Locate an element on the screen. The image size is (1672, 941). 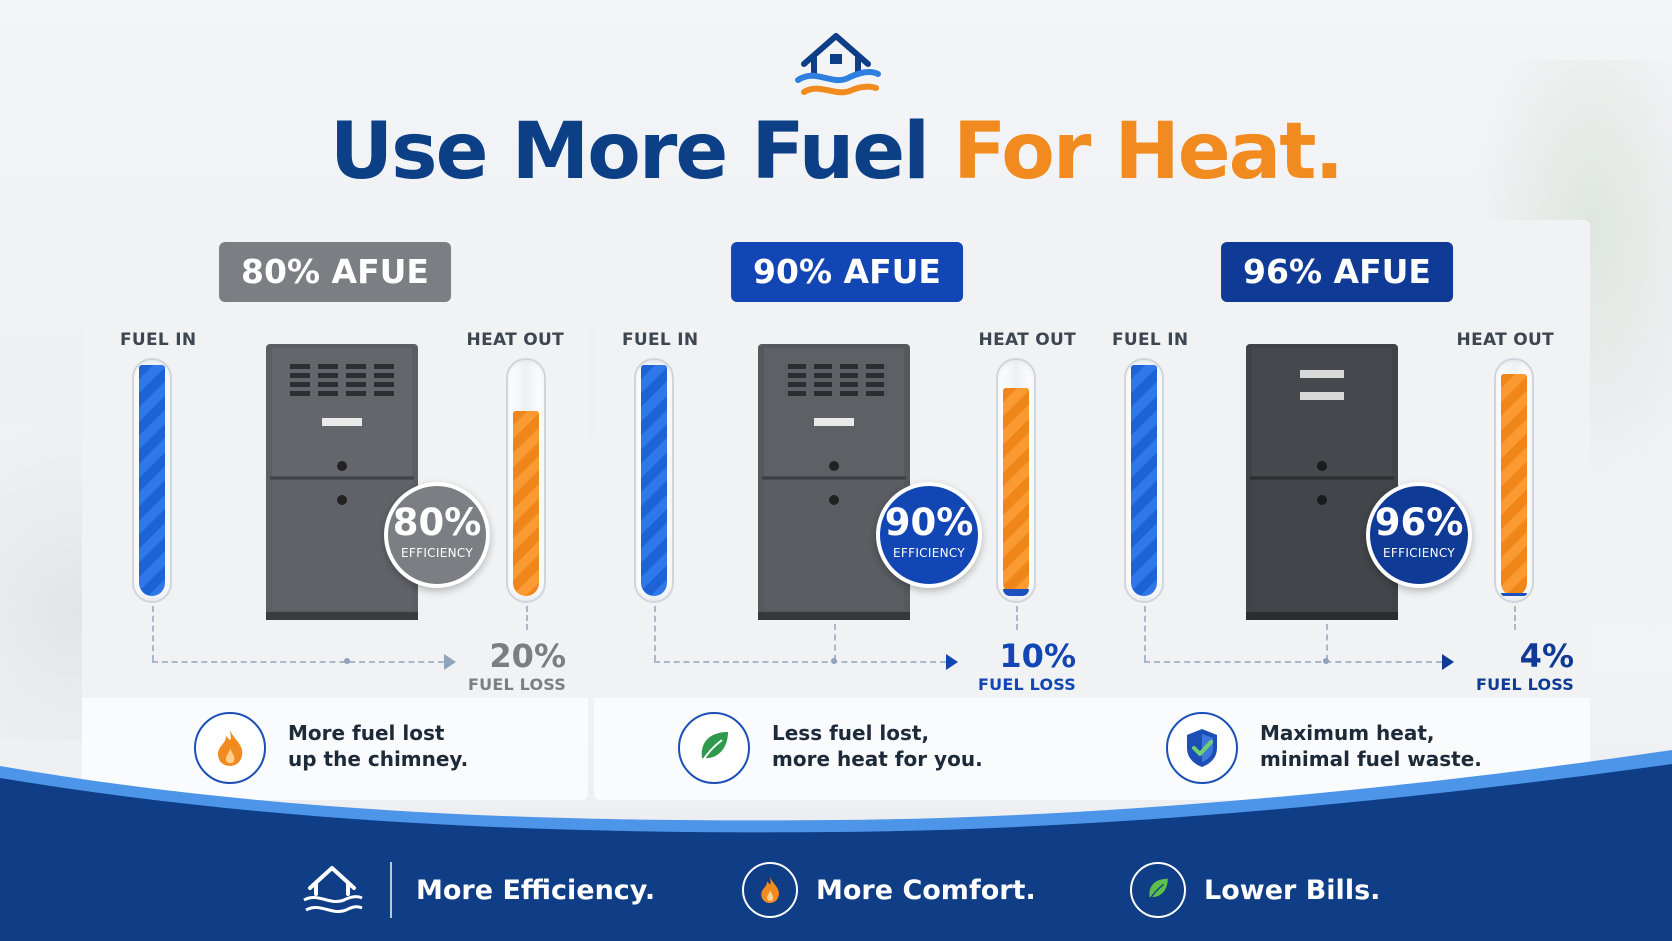
fuel-loss-value: 10% is located at coordinates (1037, 656).